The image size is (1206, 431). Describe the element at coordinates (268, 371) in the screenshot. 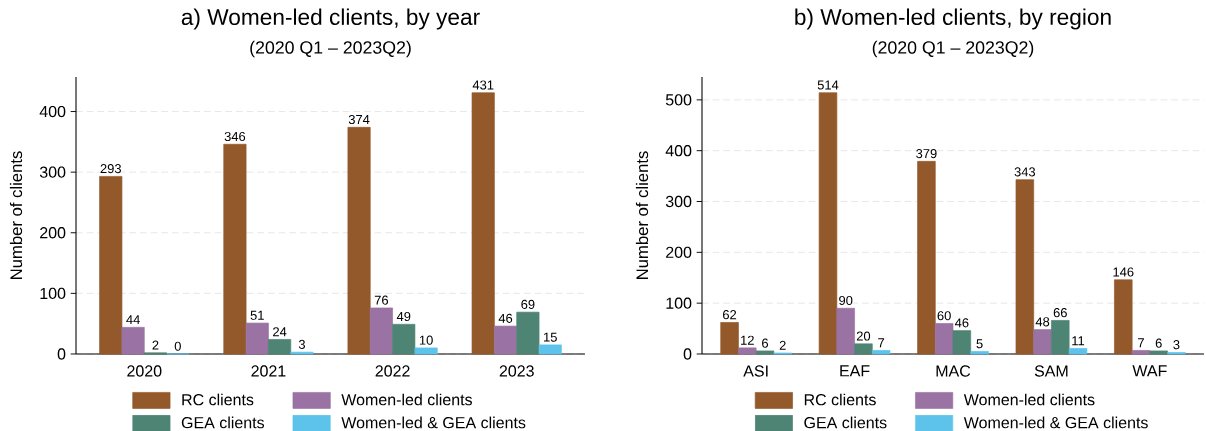

I see `x-tick-label: 2021` at that location.